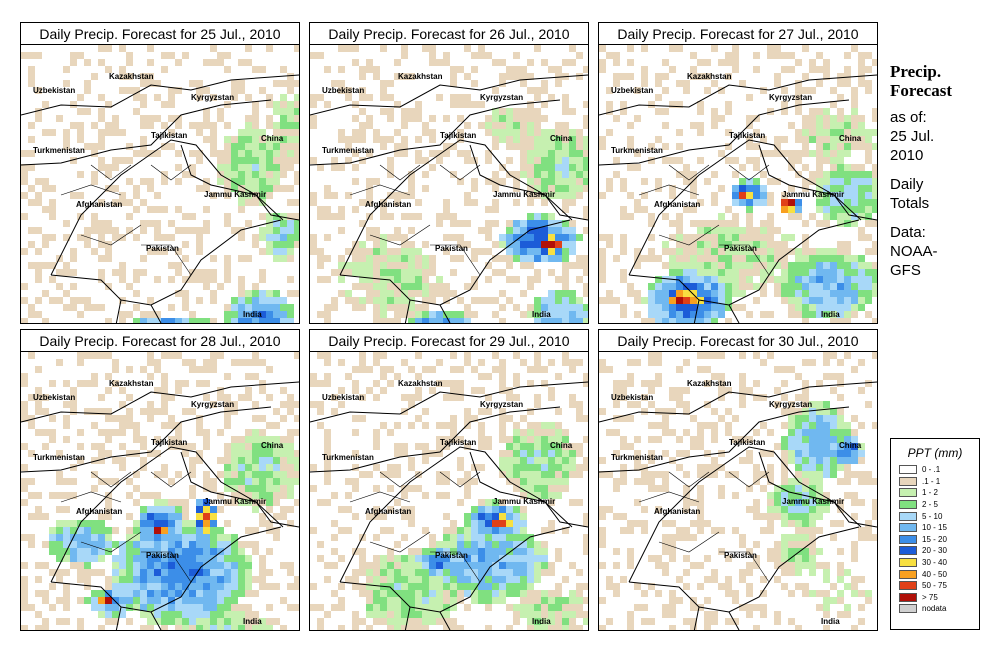  I want to click on info-heading-line2: Forecast, so click(921, 90).